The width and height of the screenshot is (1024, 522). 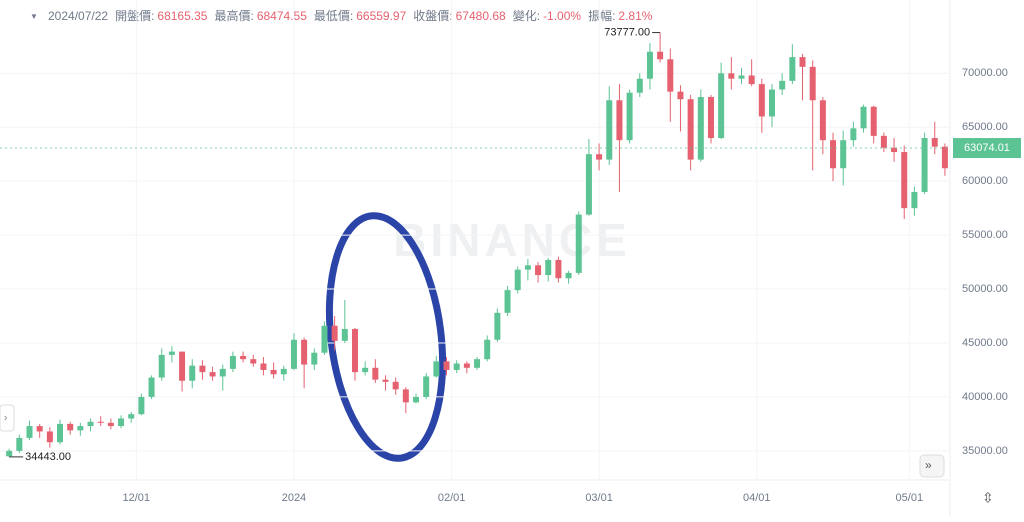 I want to click on header-label: 開盤價:, so click(x=134, y=16).